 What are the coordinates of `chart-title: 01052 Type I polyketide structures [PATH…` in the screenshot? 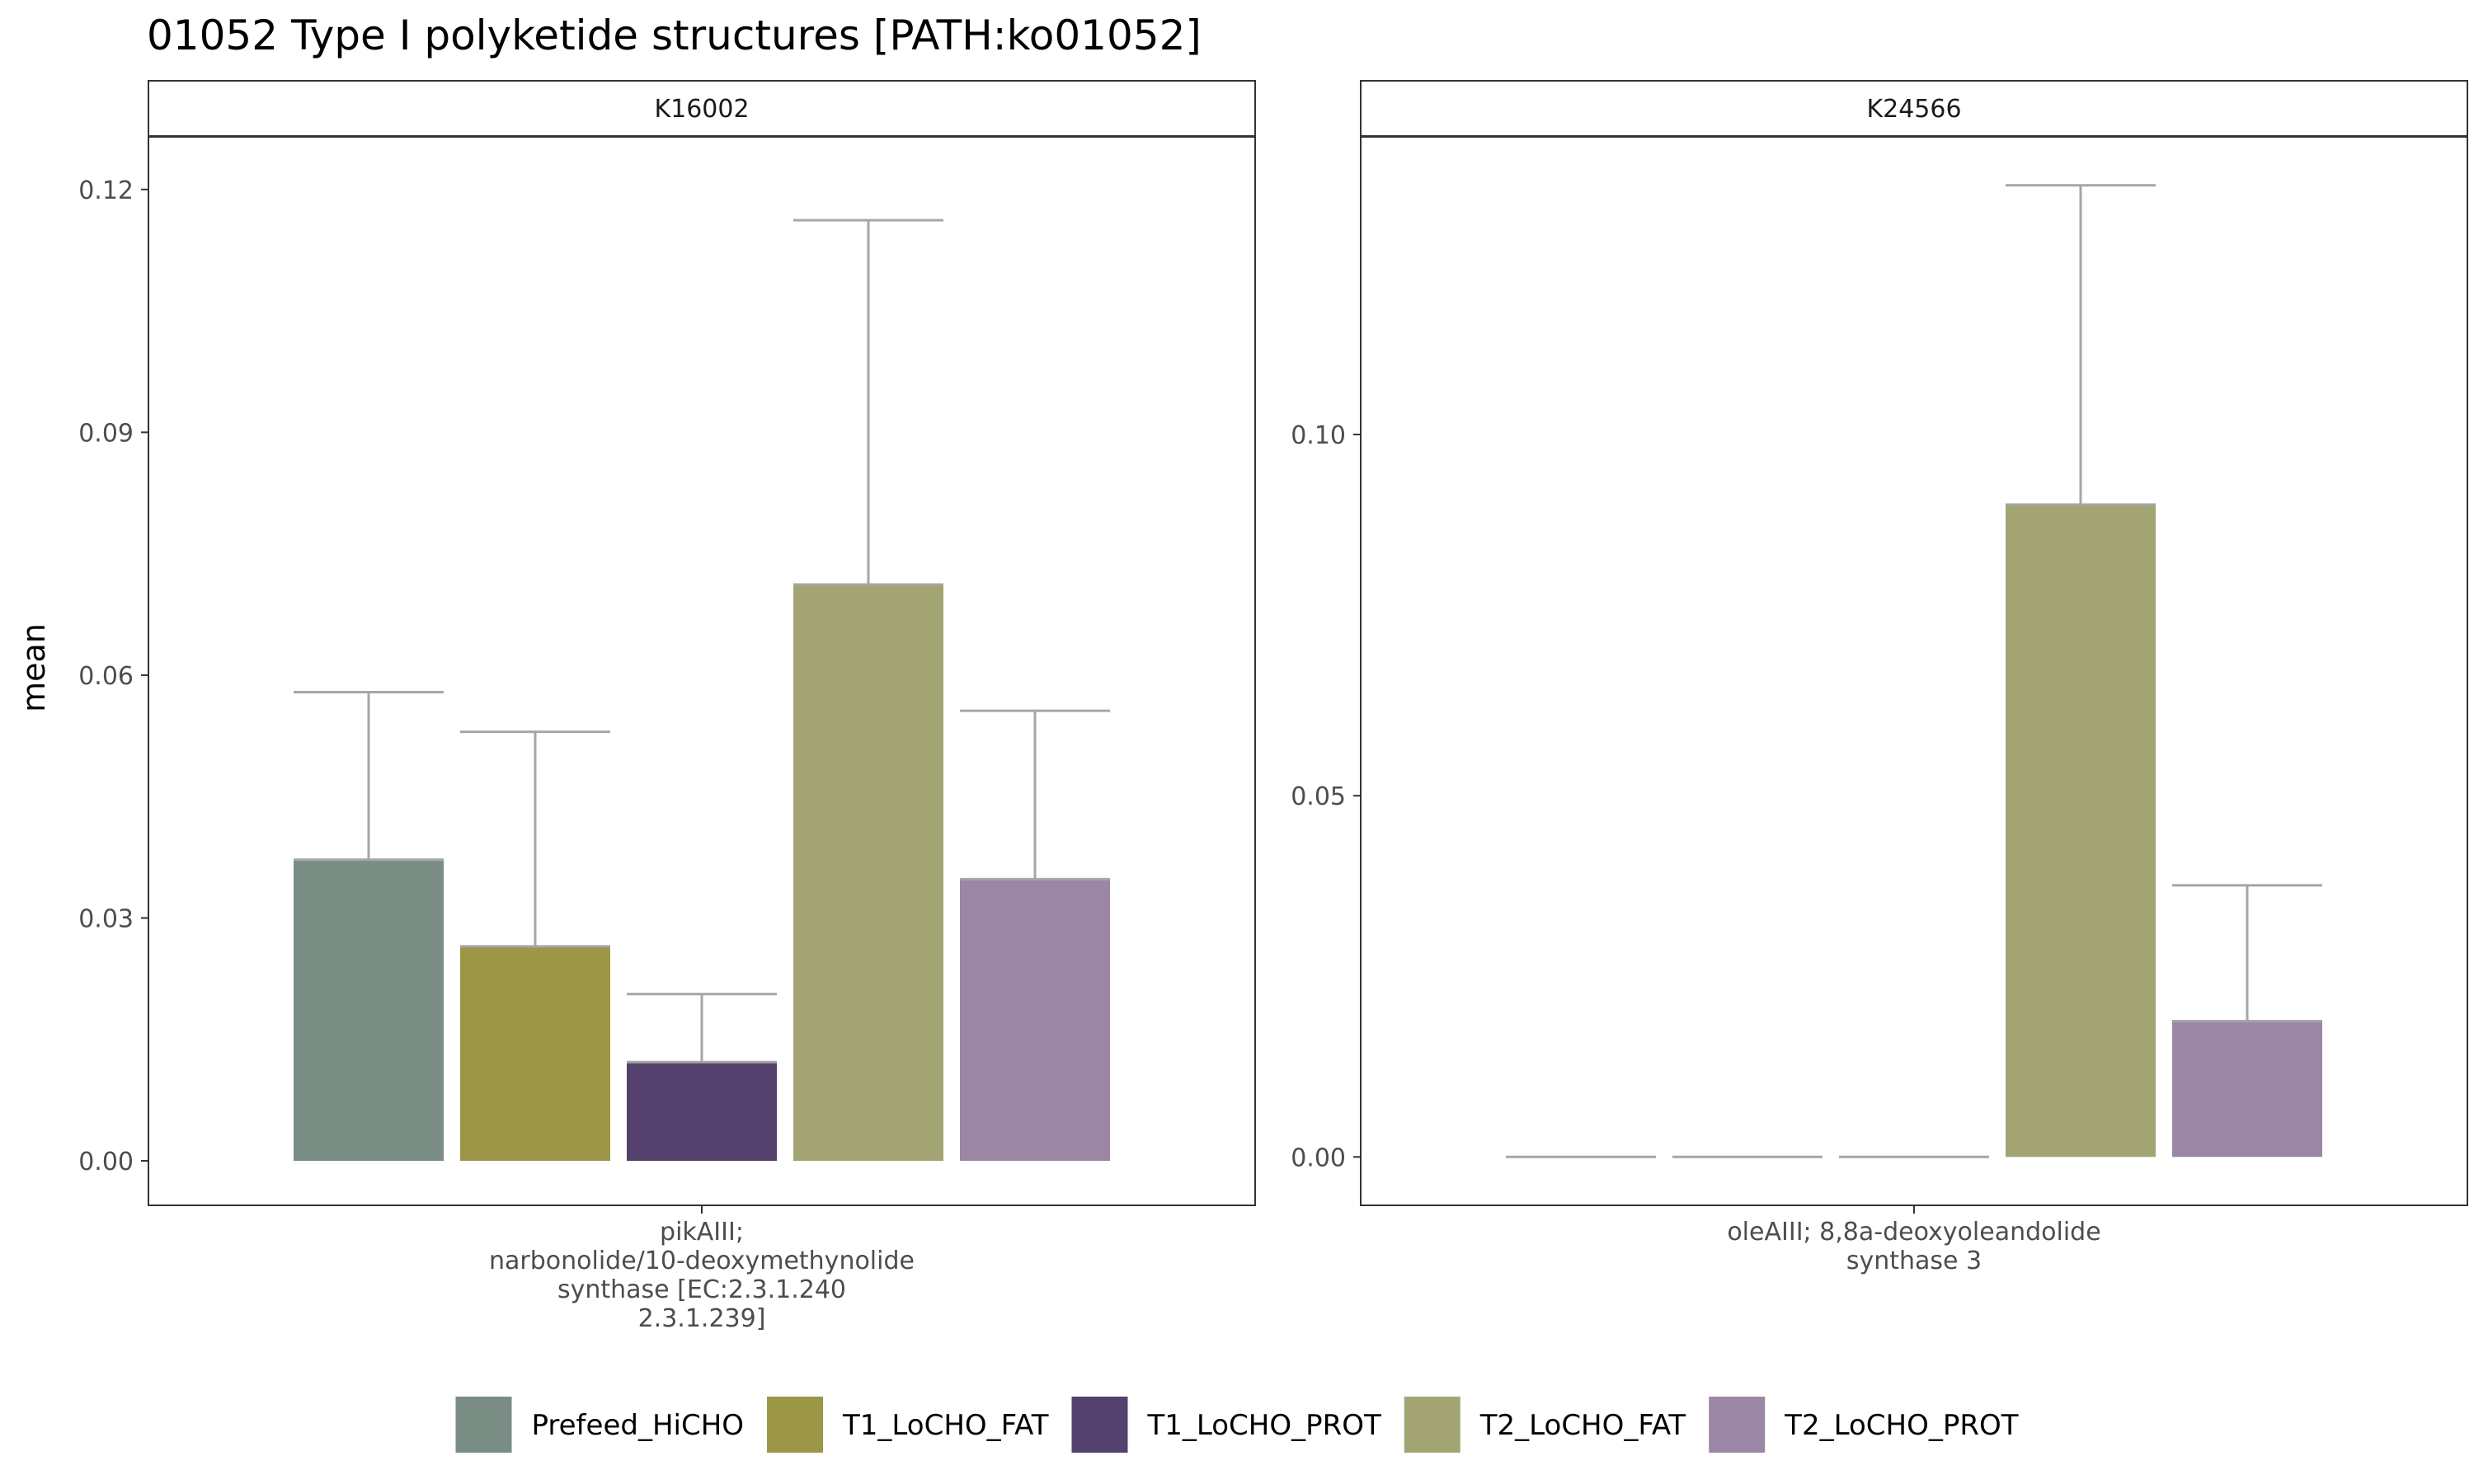 It's located at (674, 35).